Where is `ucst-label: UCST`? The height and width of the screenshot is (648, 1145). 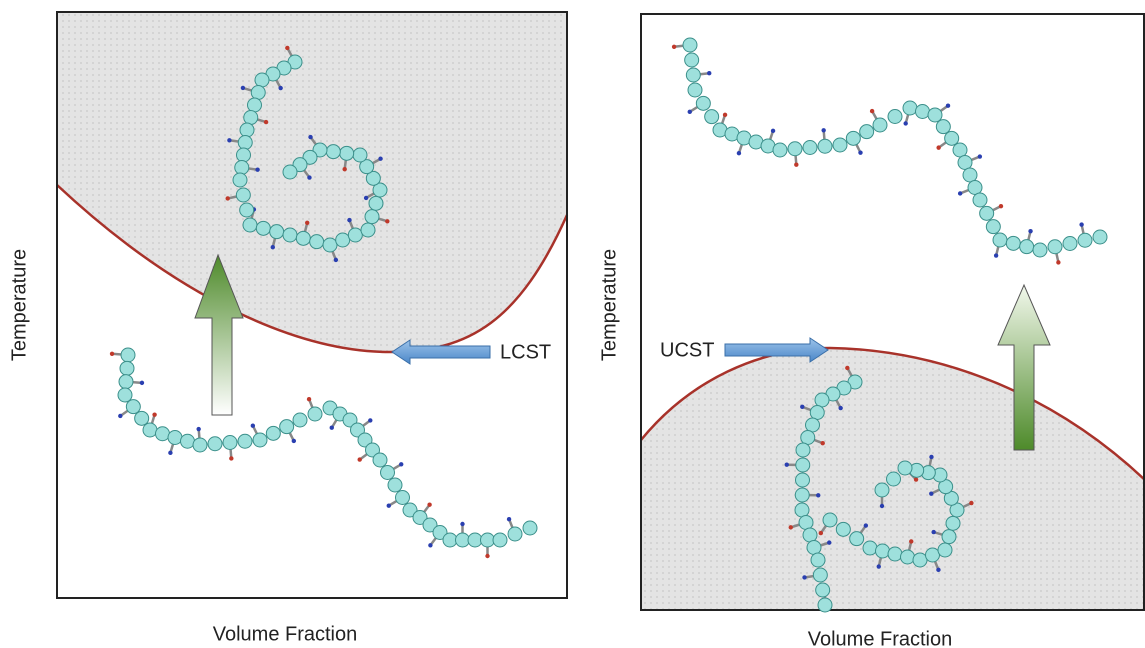
ucst-label: UCST is located at coordinates (687, 350).